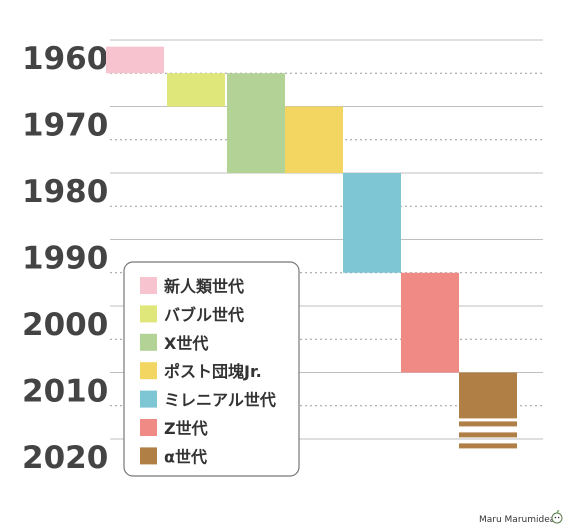 Image resolution: width=576 pixels, height=532 pixels. What do you see at coordinates (186, 343) in the screenshot?
I see `legend-label: X世代` at bounding box center [186, 343].